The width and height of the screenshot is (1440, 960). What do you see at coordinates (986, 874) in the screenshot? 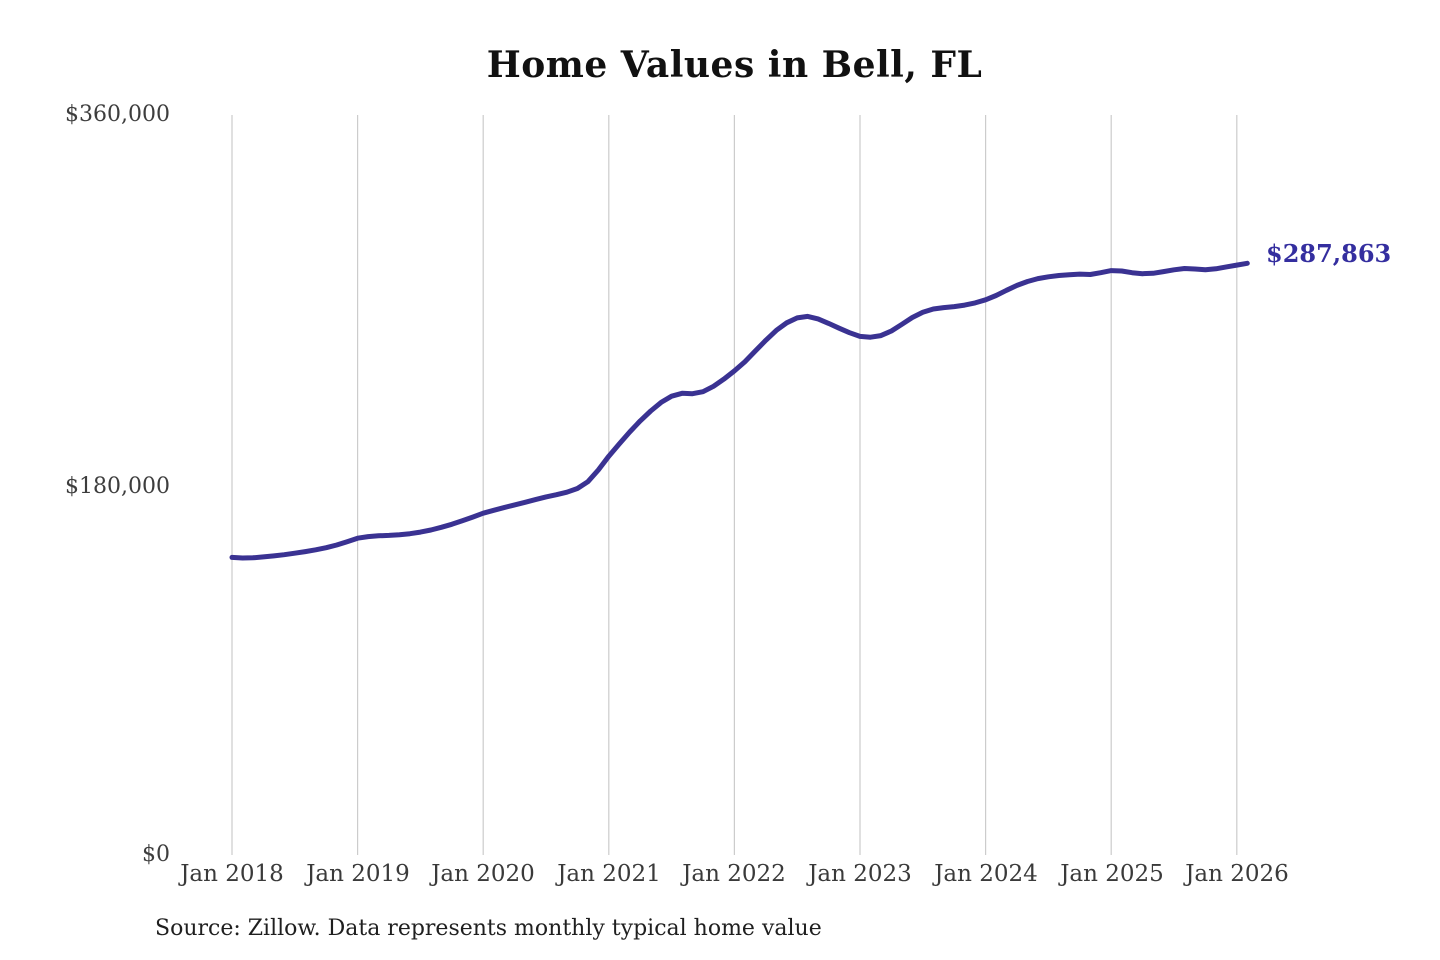
I see `x-tick-label-jan-2024: Jan 2024` at bounding box center [986, 874].